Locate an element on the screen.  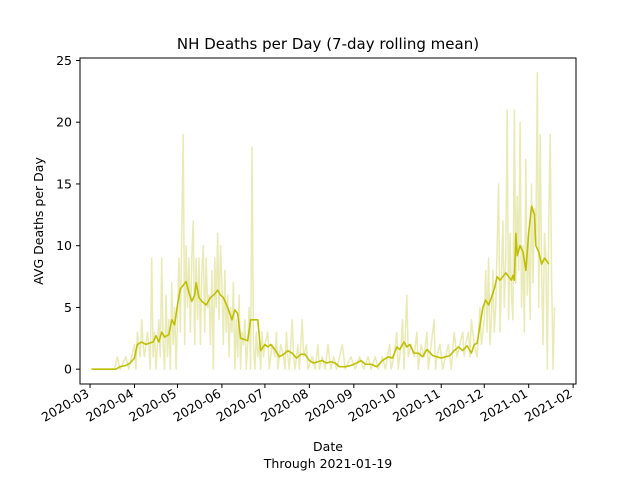
y-tick-label: 25 is located at coordinates (64, 60).